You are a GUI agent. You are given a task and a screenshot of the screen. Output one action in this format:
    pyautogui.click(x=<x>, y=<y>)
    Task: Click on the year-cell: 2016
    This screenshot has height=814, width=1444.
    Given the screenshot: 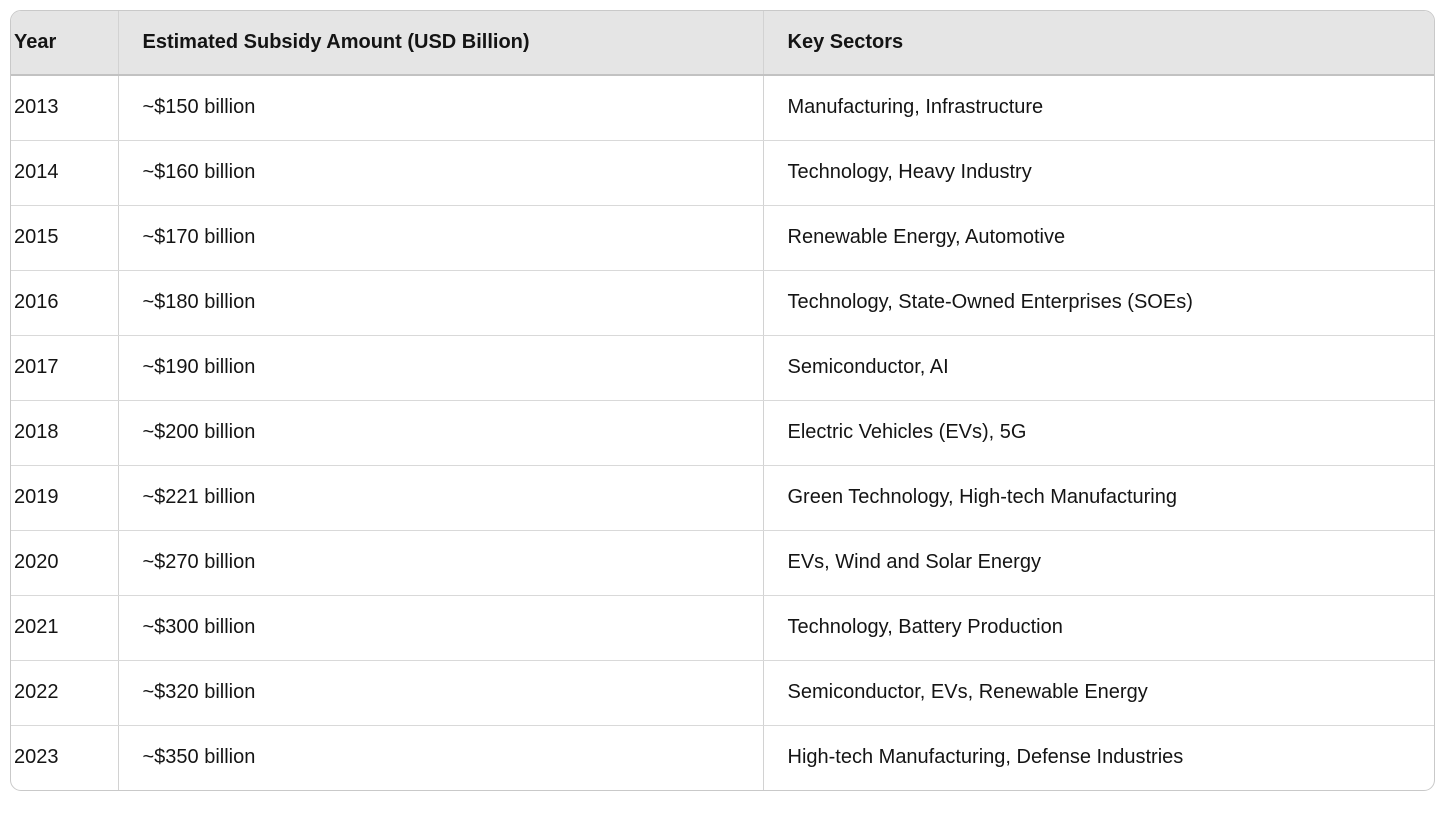 What is the action you would take?
    pyautogui.click(x=64, y=303)
    